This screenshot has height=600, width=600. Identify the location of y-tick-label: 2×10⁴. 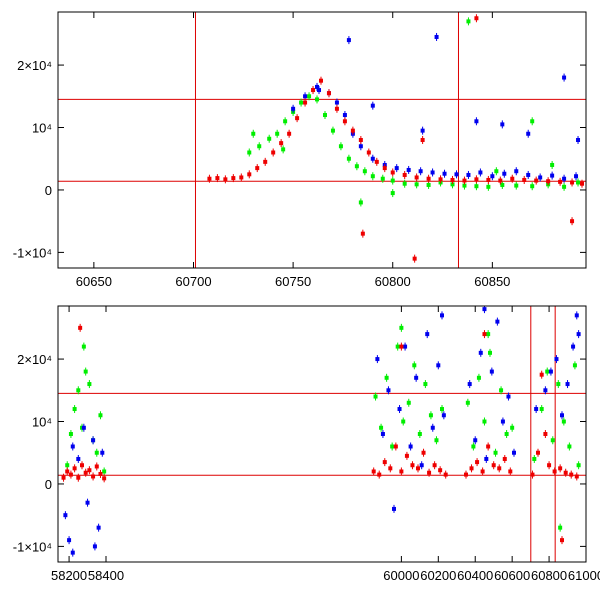
(34, 65).